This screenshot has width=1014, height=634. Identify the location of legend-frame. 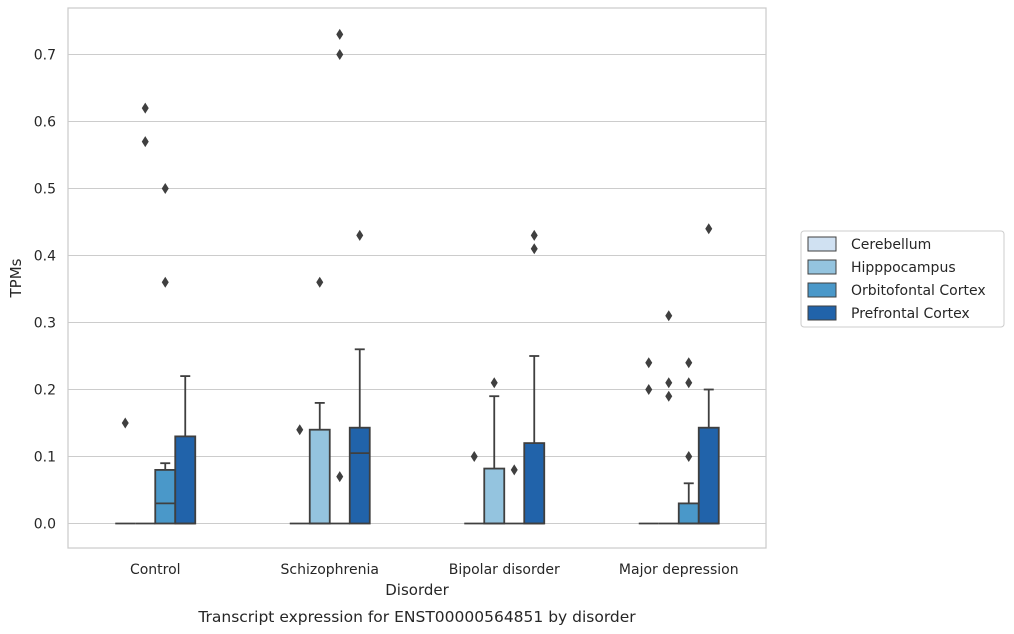
(902, 279).